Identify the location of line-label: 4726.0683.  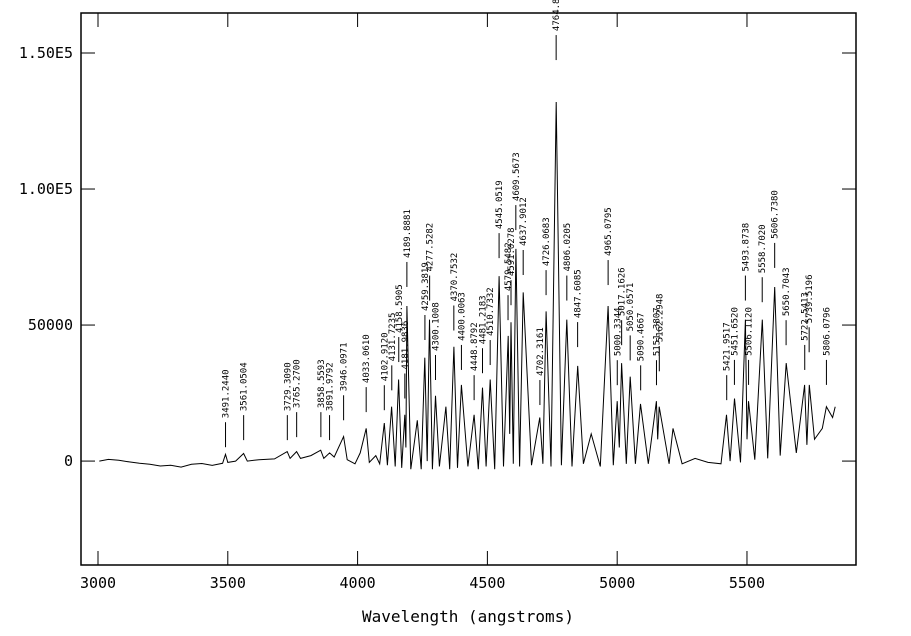
(547, 241).